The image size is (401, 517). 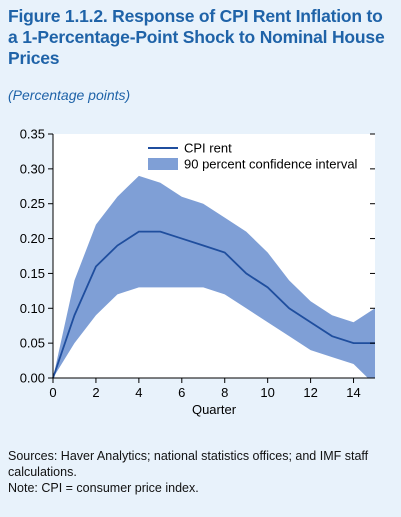 I want to click on x-tick-label: 0, so click(x=52, y=392).